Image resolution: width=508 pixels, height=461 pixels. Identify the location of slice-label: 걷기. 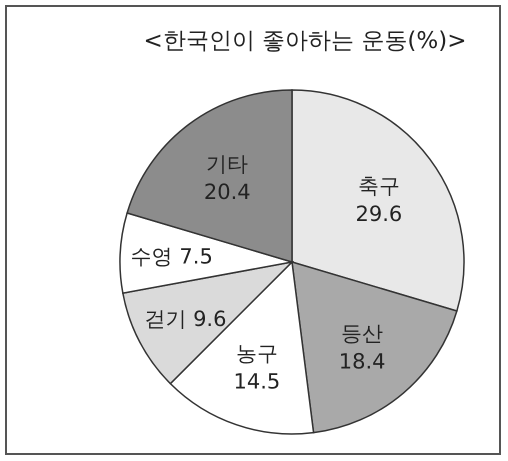
(165, 319).